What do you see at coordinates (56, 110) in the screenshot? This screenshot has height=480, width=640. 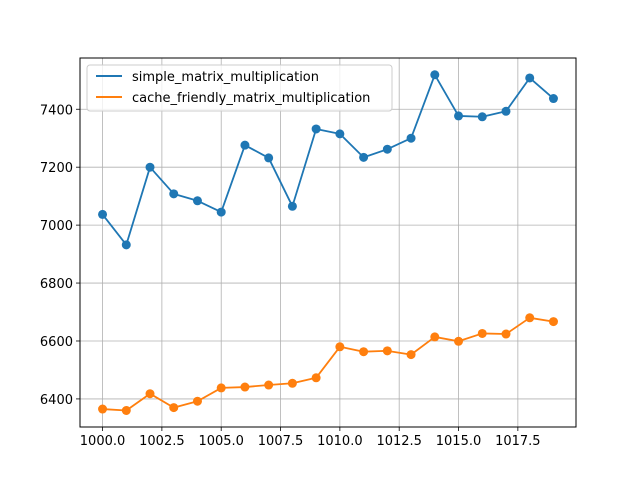 I see `y-tick-label: 7400` at bounding box center [56, 110].